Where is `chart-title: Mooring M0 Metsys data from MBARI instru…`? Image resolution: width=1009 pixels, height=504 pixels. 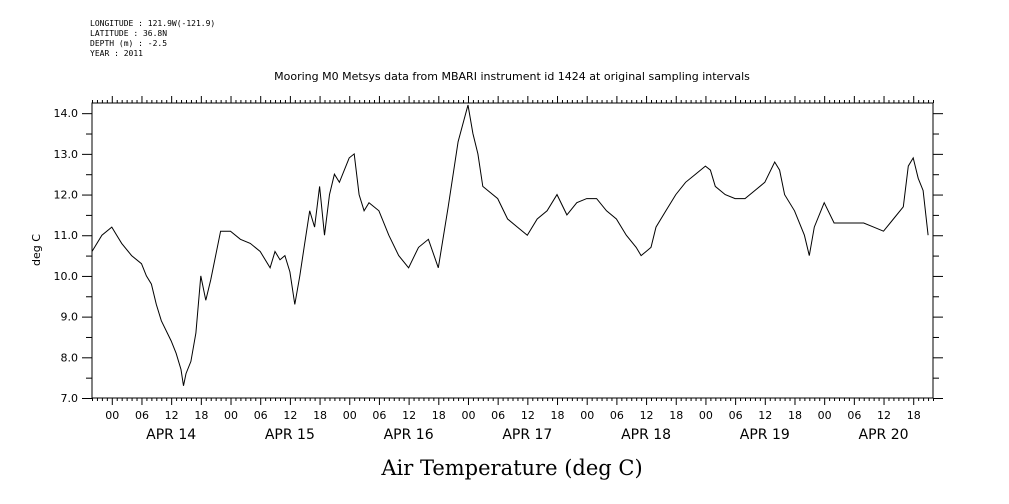
chart-title: Mooring M0 Metsys data from MBARI instru… is located at coordinates (512, 76).